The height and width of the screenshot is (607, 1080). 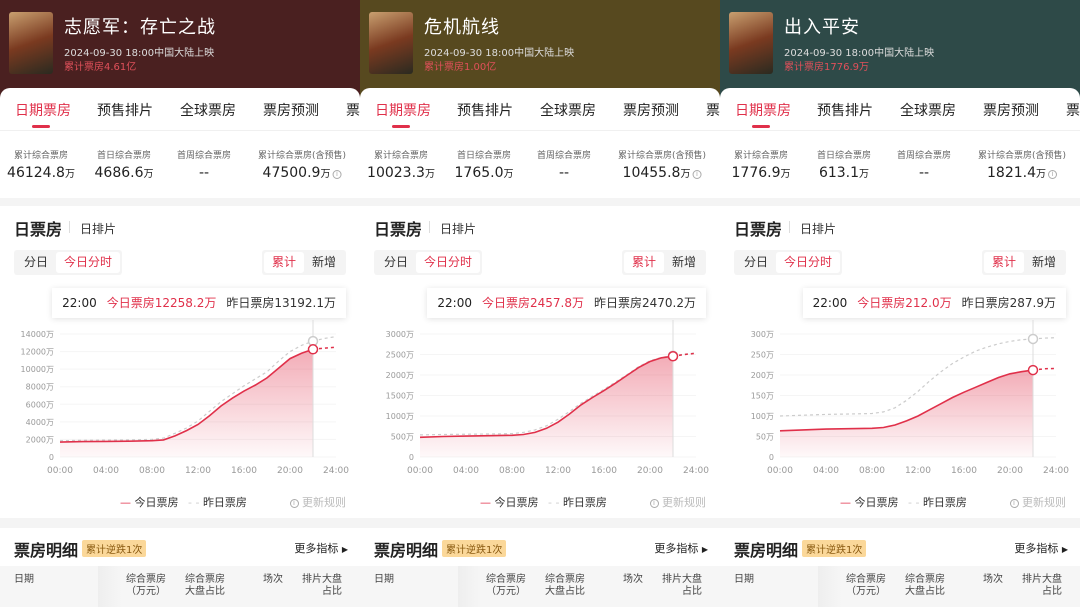 What do you see at coordinates (826, 67) in the screenshot?
I see `cumulative-box-office: 累计票房1776.9万` at bounding box center [826, 67].